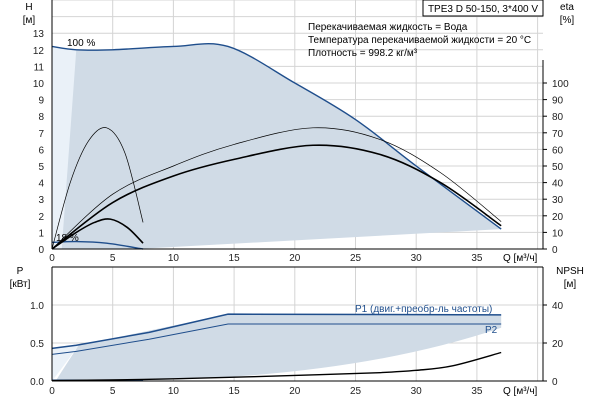 This screenshot has height=400, width=600. I want to click on p-axis-label: P, so click(20, 271).